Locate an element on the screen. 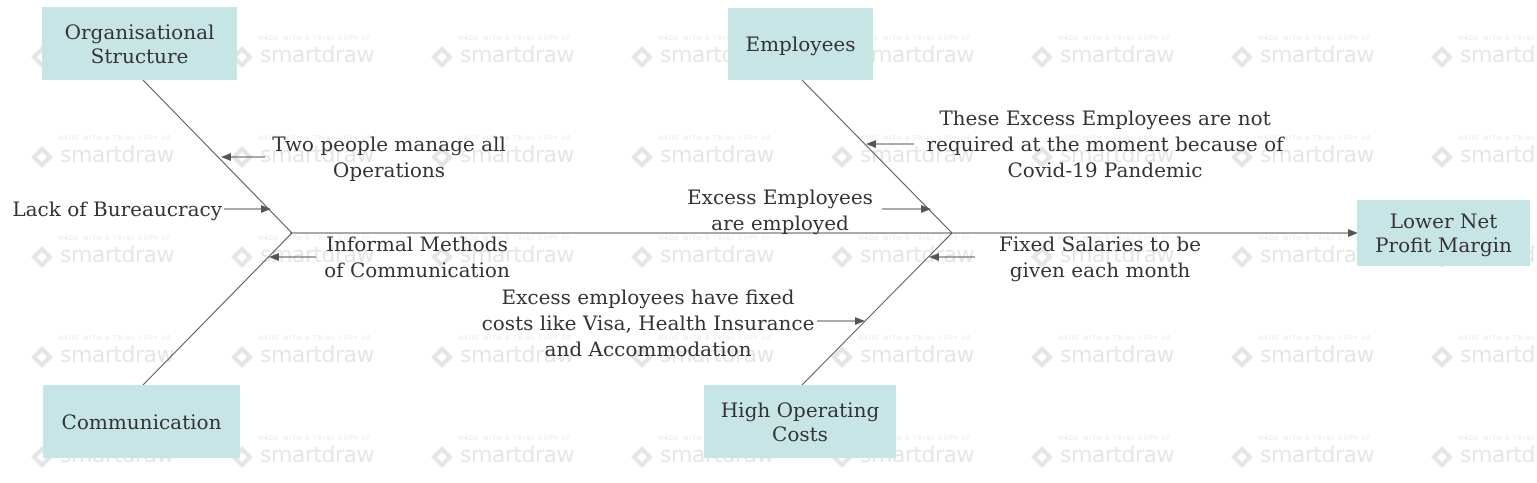 The height and width of the screenshot is (483, 1537). category-communication: Communication is located at coordinates (141, 421).